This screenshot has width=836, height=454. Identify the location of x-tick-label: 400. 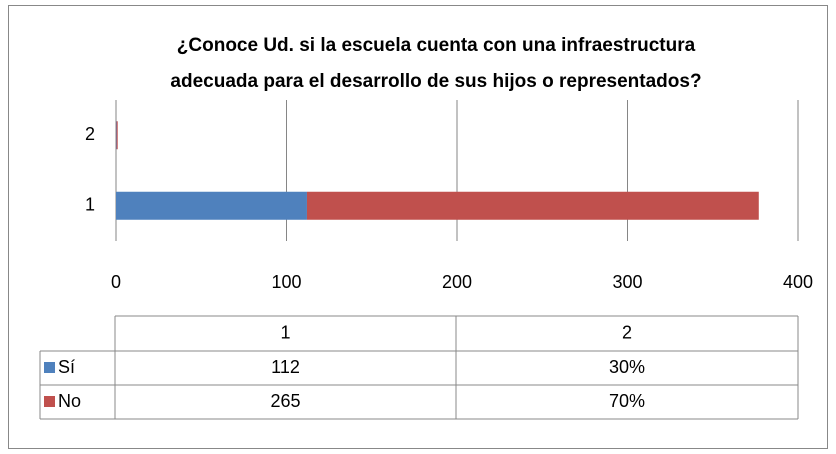
(798, 282).